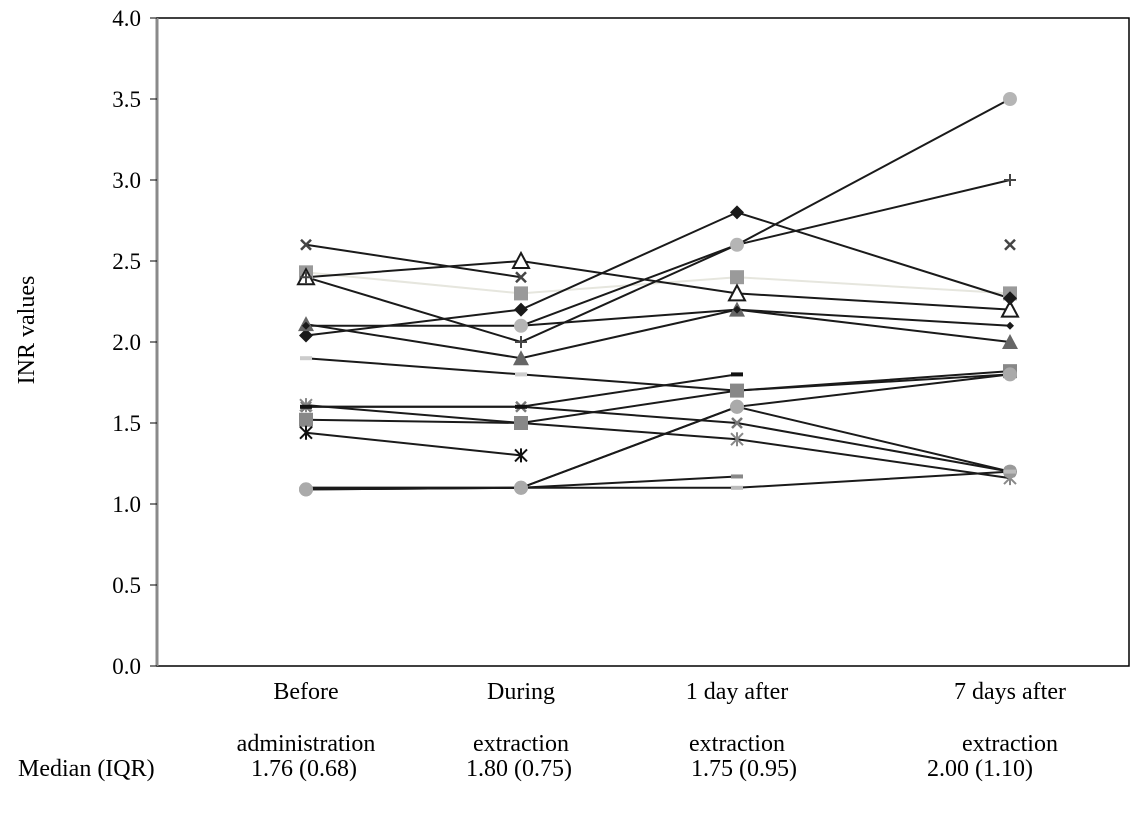  What do you see at coordinates (519, 769) in the screenshot?
I see `median-value: 1.80 (0.75)` at bounding box center [519, 769].